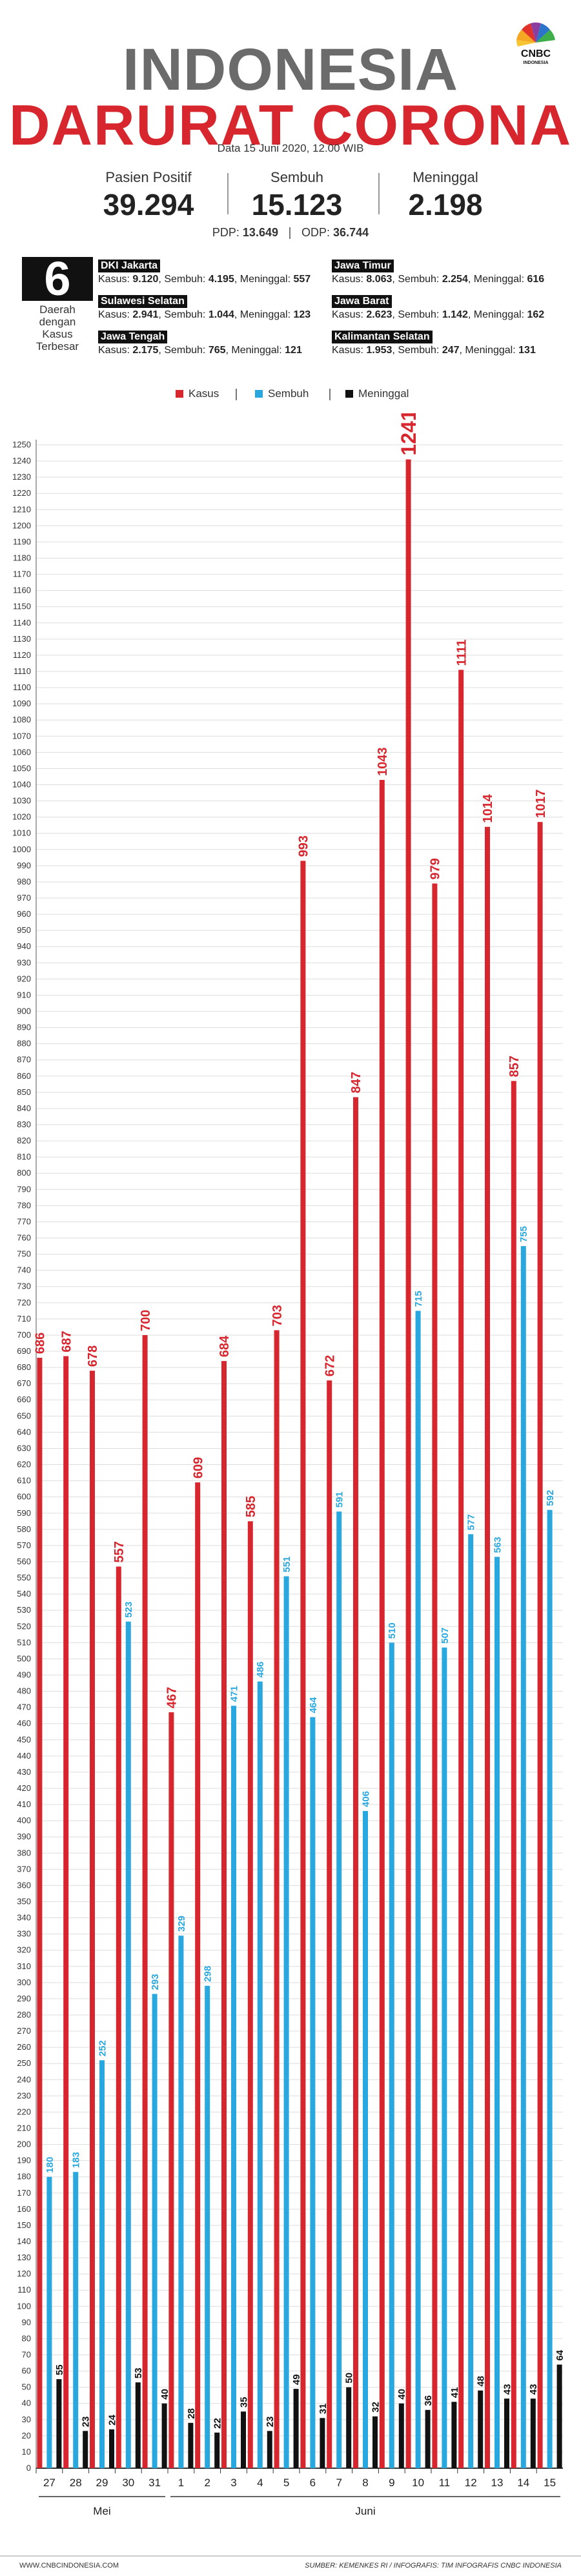  I want to click on data-label-kasus: 847, so click(356, 1082).